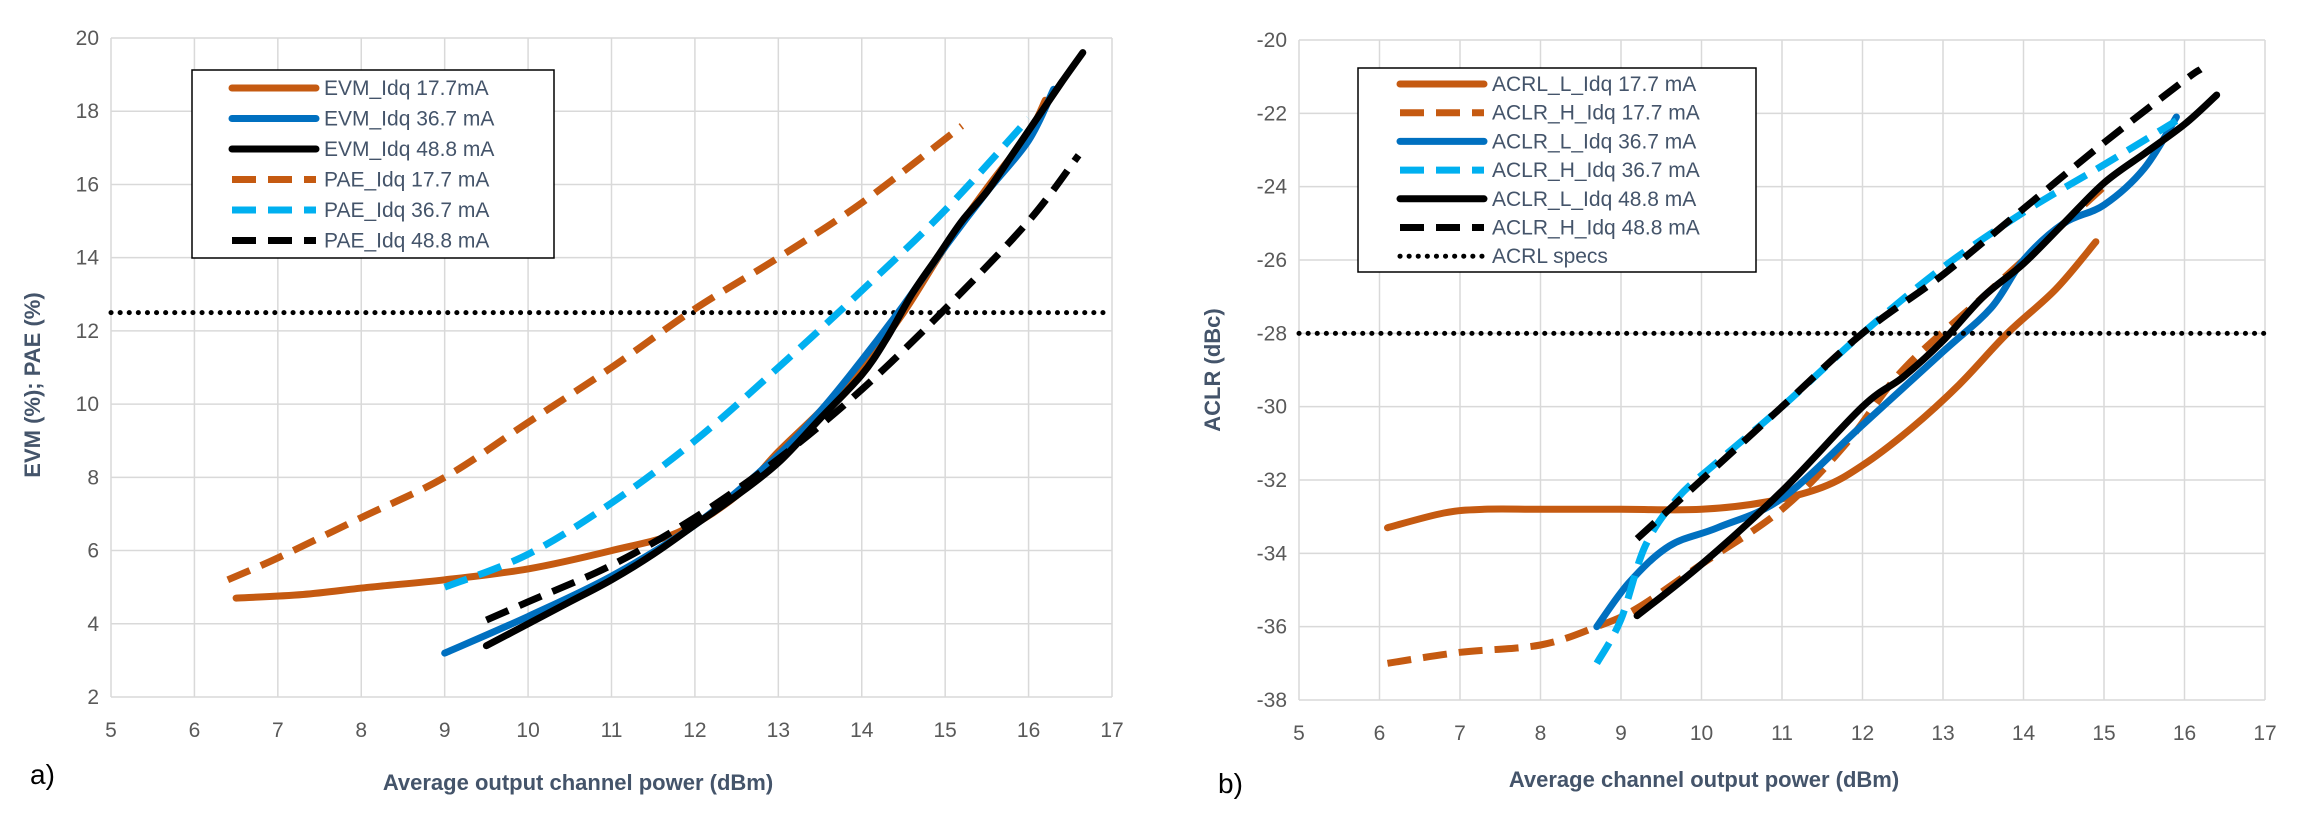 The width and height of the screenshot is (2299, 826). What do you see at coordinates (1594, 199) in the screenshot?
I see `chart-b-legend-label: ACLR_L_Idq 48.8 mA` at bounding box center [1594, 199].